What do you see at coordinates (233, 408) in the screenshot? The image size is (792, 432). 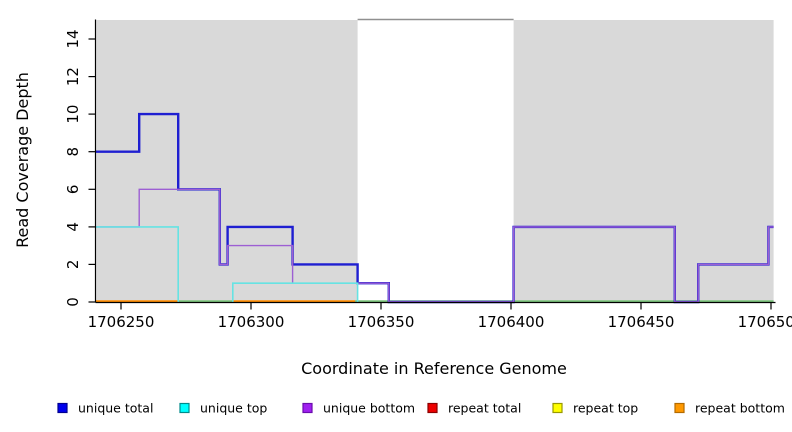 I see `legend-label: unique top` at bounding box center [233, 408].